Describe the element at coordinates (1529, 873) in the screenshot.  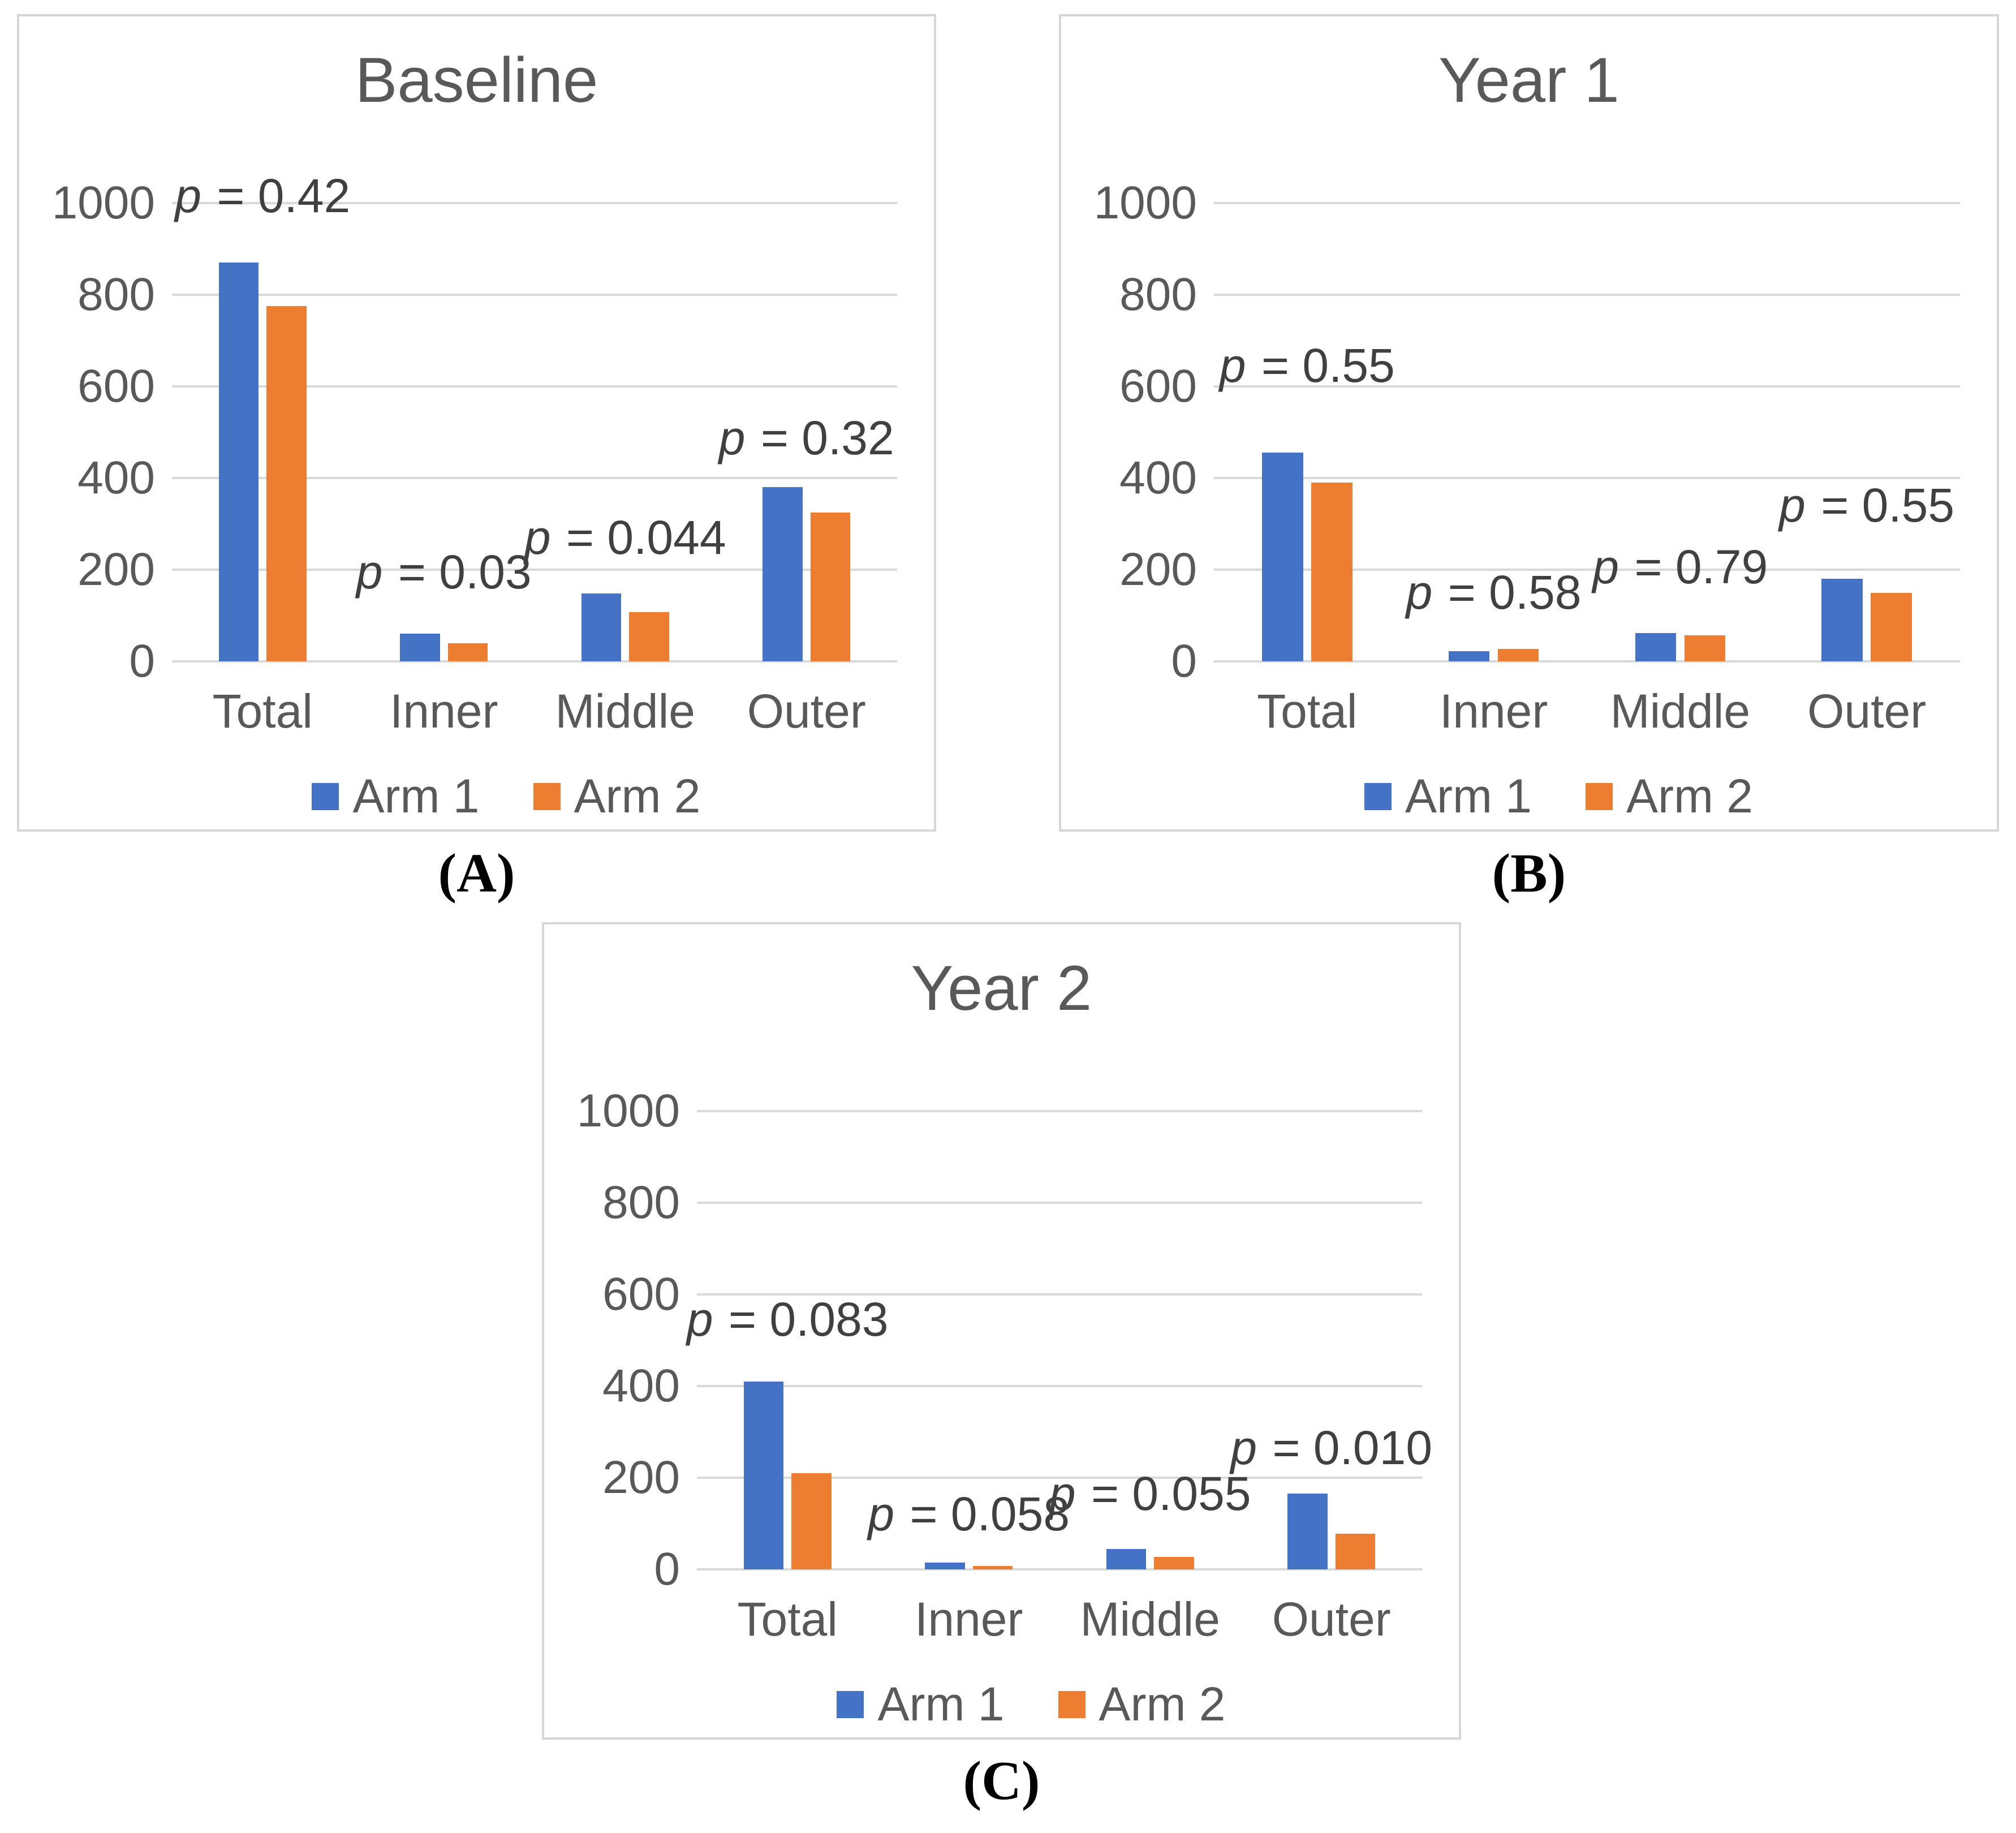
I see `panel-label-b: (B)` at that location.